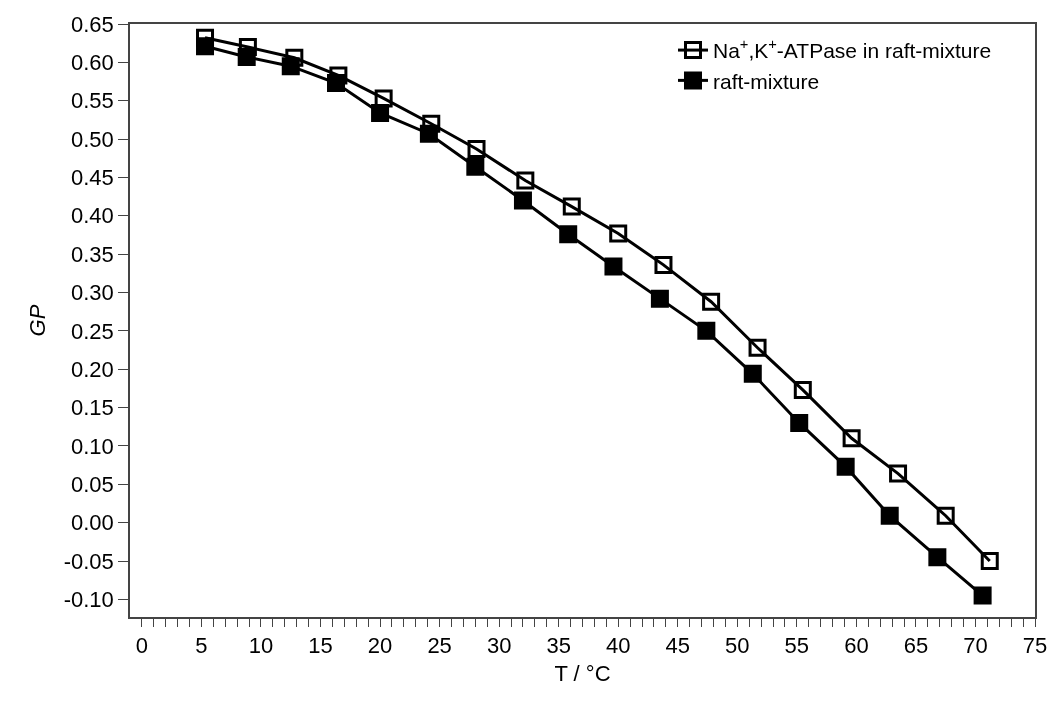 Image resolution: width=1059 pixels, height=717 pixels. I want to click on x-tick-label: 50, so click(737, 646).